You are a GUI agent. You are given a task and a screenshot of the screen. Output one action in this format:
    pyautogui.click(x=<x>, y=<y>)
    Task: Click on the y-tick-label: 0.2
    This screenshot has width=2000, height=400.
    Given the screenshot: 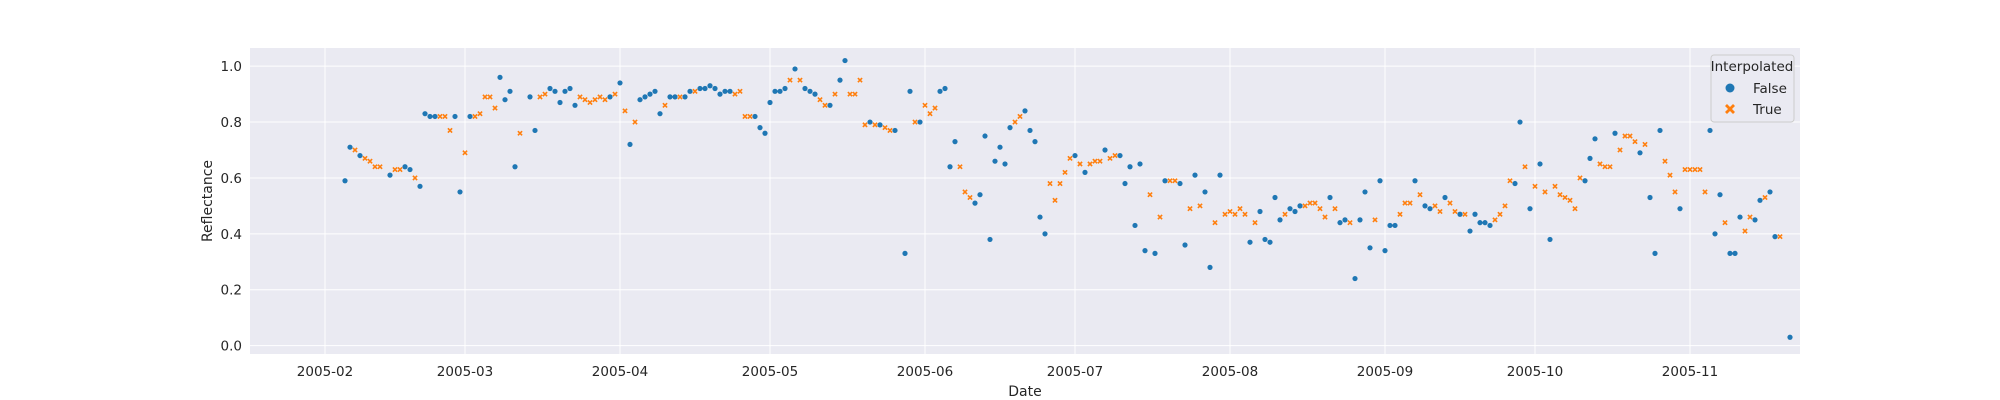 What is the action you would take?
    pyautogui.click(x=231, y=291)
    